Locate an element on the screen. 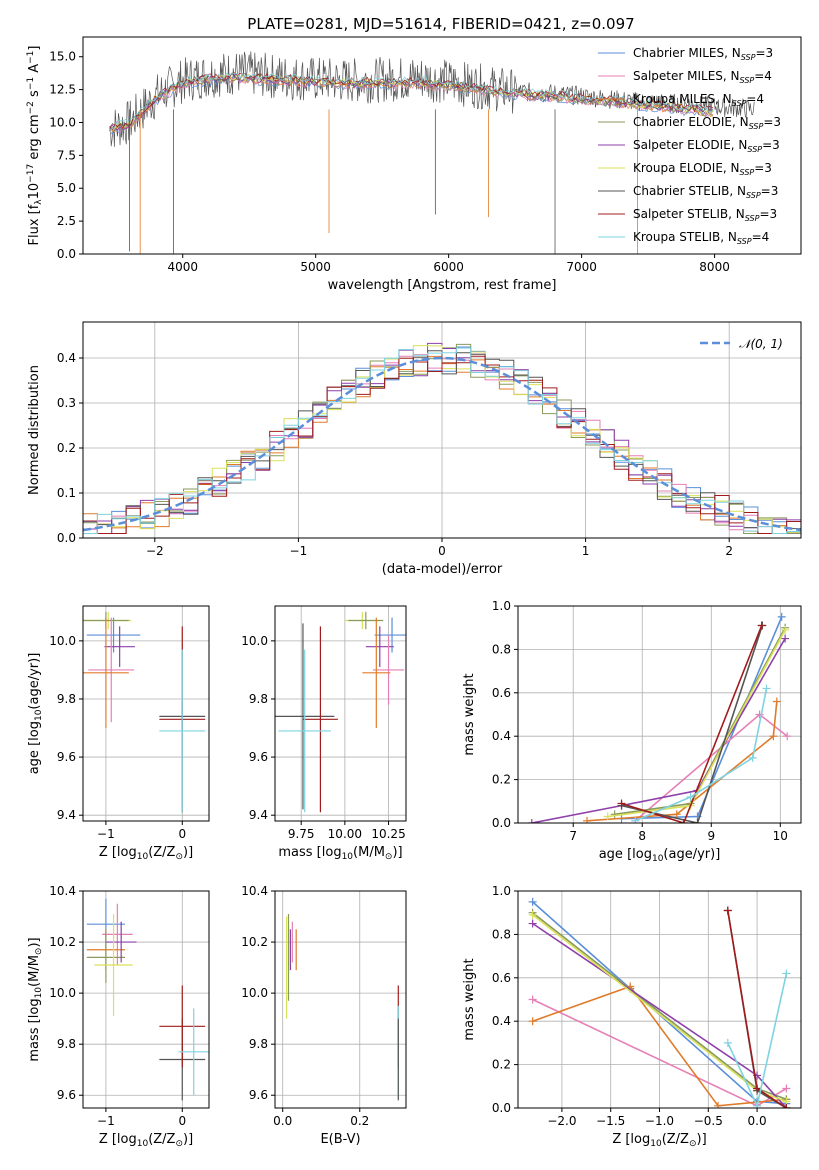 The height and width of the screenshot is (1170, 819). legend-entry: Salpeter STELIB, NSSP=3 is located at coordinates (705, 215).